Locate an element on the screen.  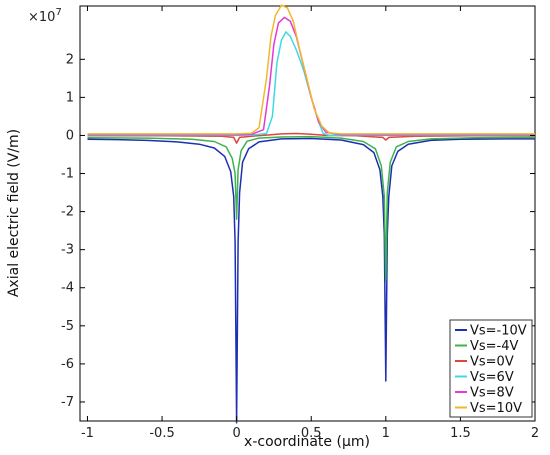
legend-entry: Vs=-4V is located at coordinates (494, 346).